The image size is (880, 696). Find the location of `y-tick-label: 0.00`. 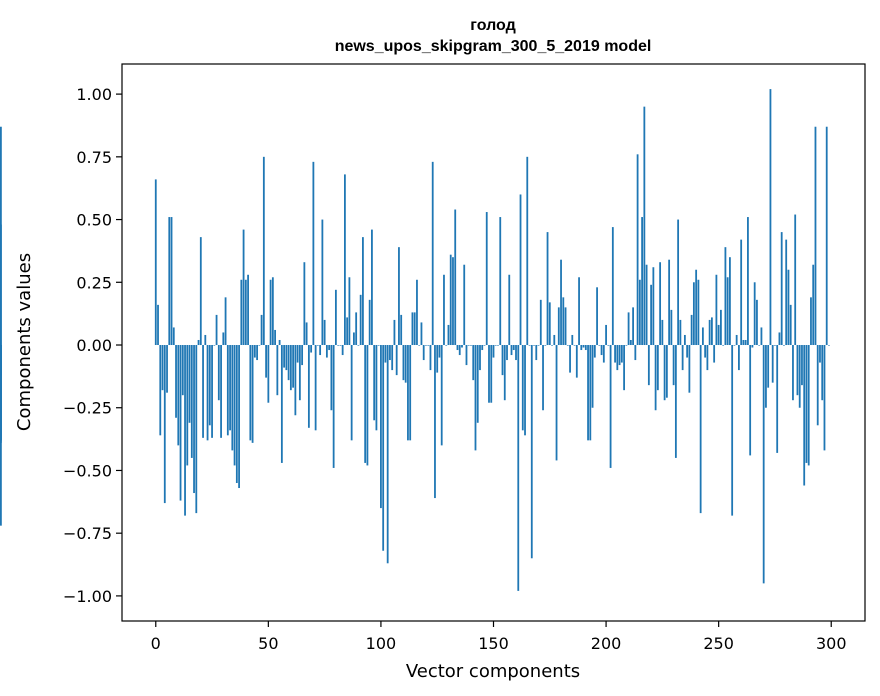

y-tick-label: 0.00 is located at coordinates (94, 345).